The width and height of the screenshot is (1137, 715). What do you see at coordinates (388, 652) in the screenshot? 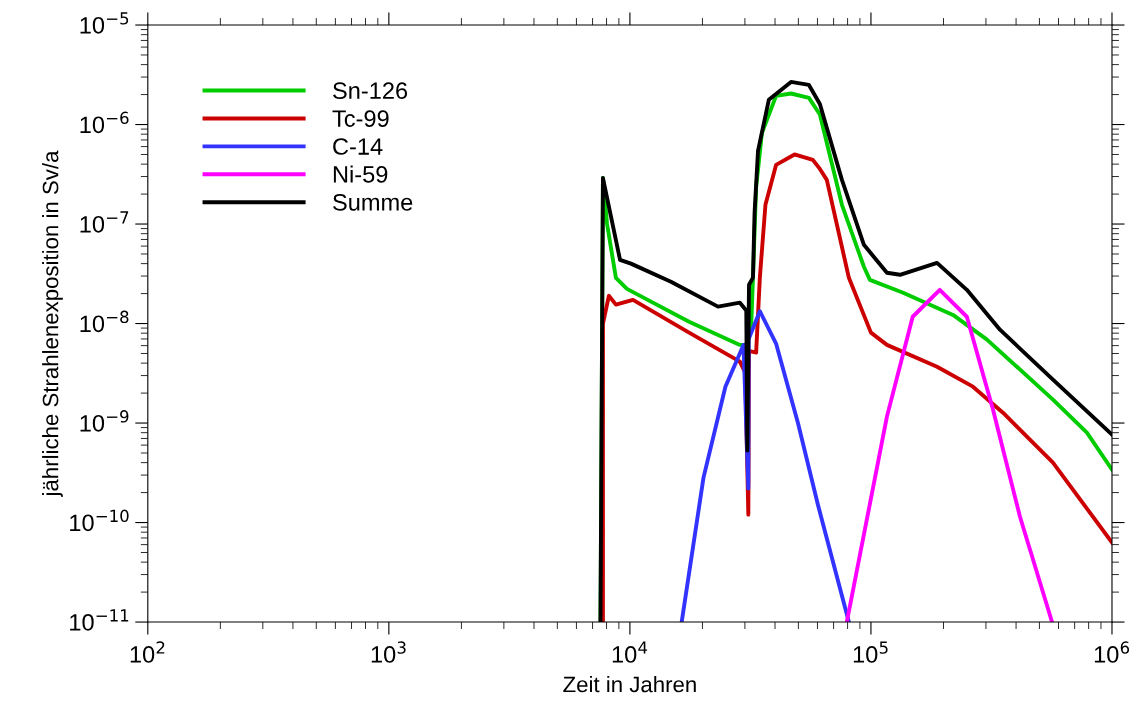
I see `x-tick-label: 10$^{3}$` at bounding box center [388, 652].